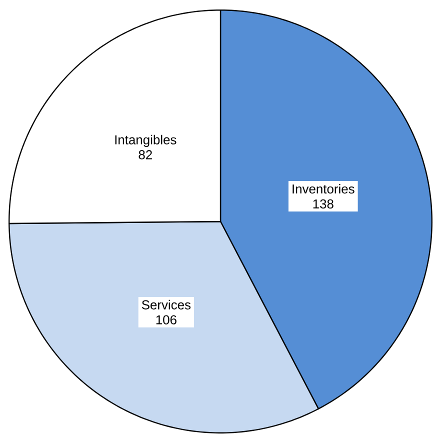  What do you see at coordinates (166, 305) in the screenshot?
I see `slice-label: Services` at bounding box center [166, 305].